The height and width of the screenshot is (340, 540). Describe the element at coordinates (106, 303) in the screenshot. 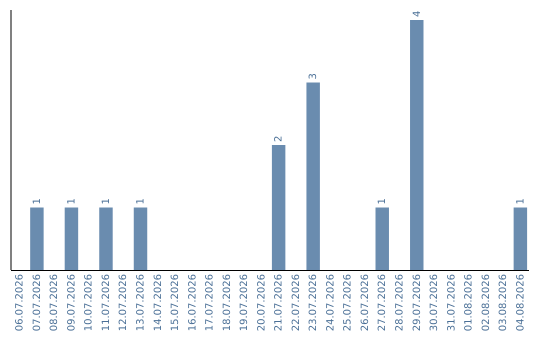

I see `x-tick-label: 11.07.2026` at that location.